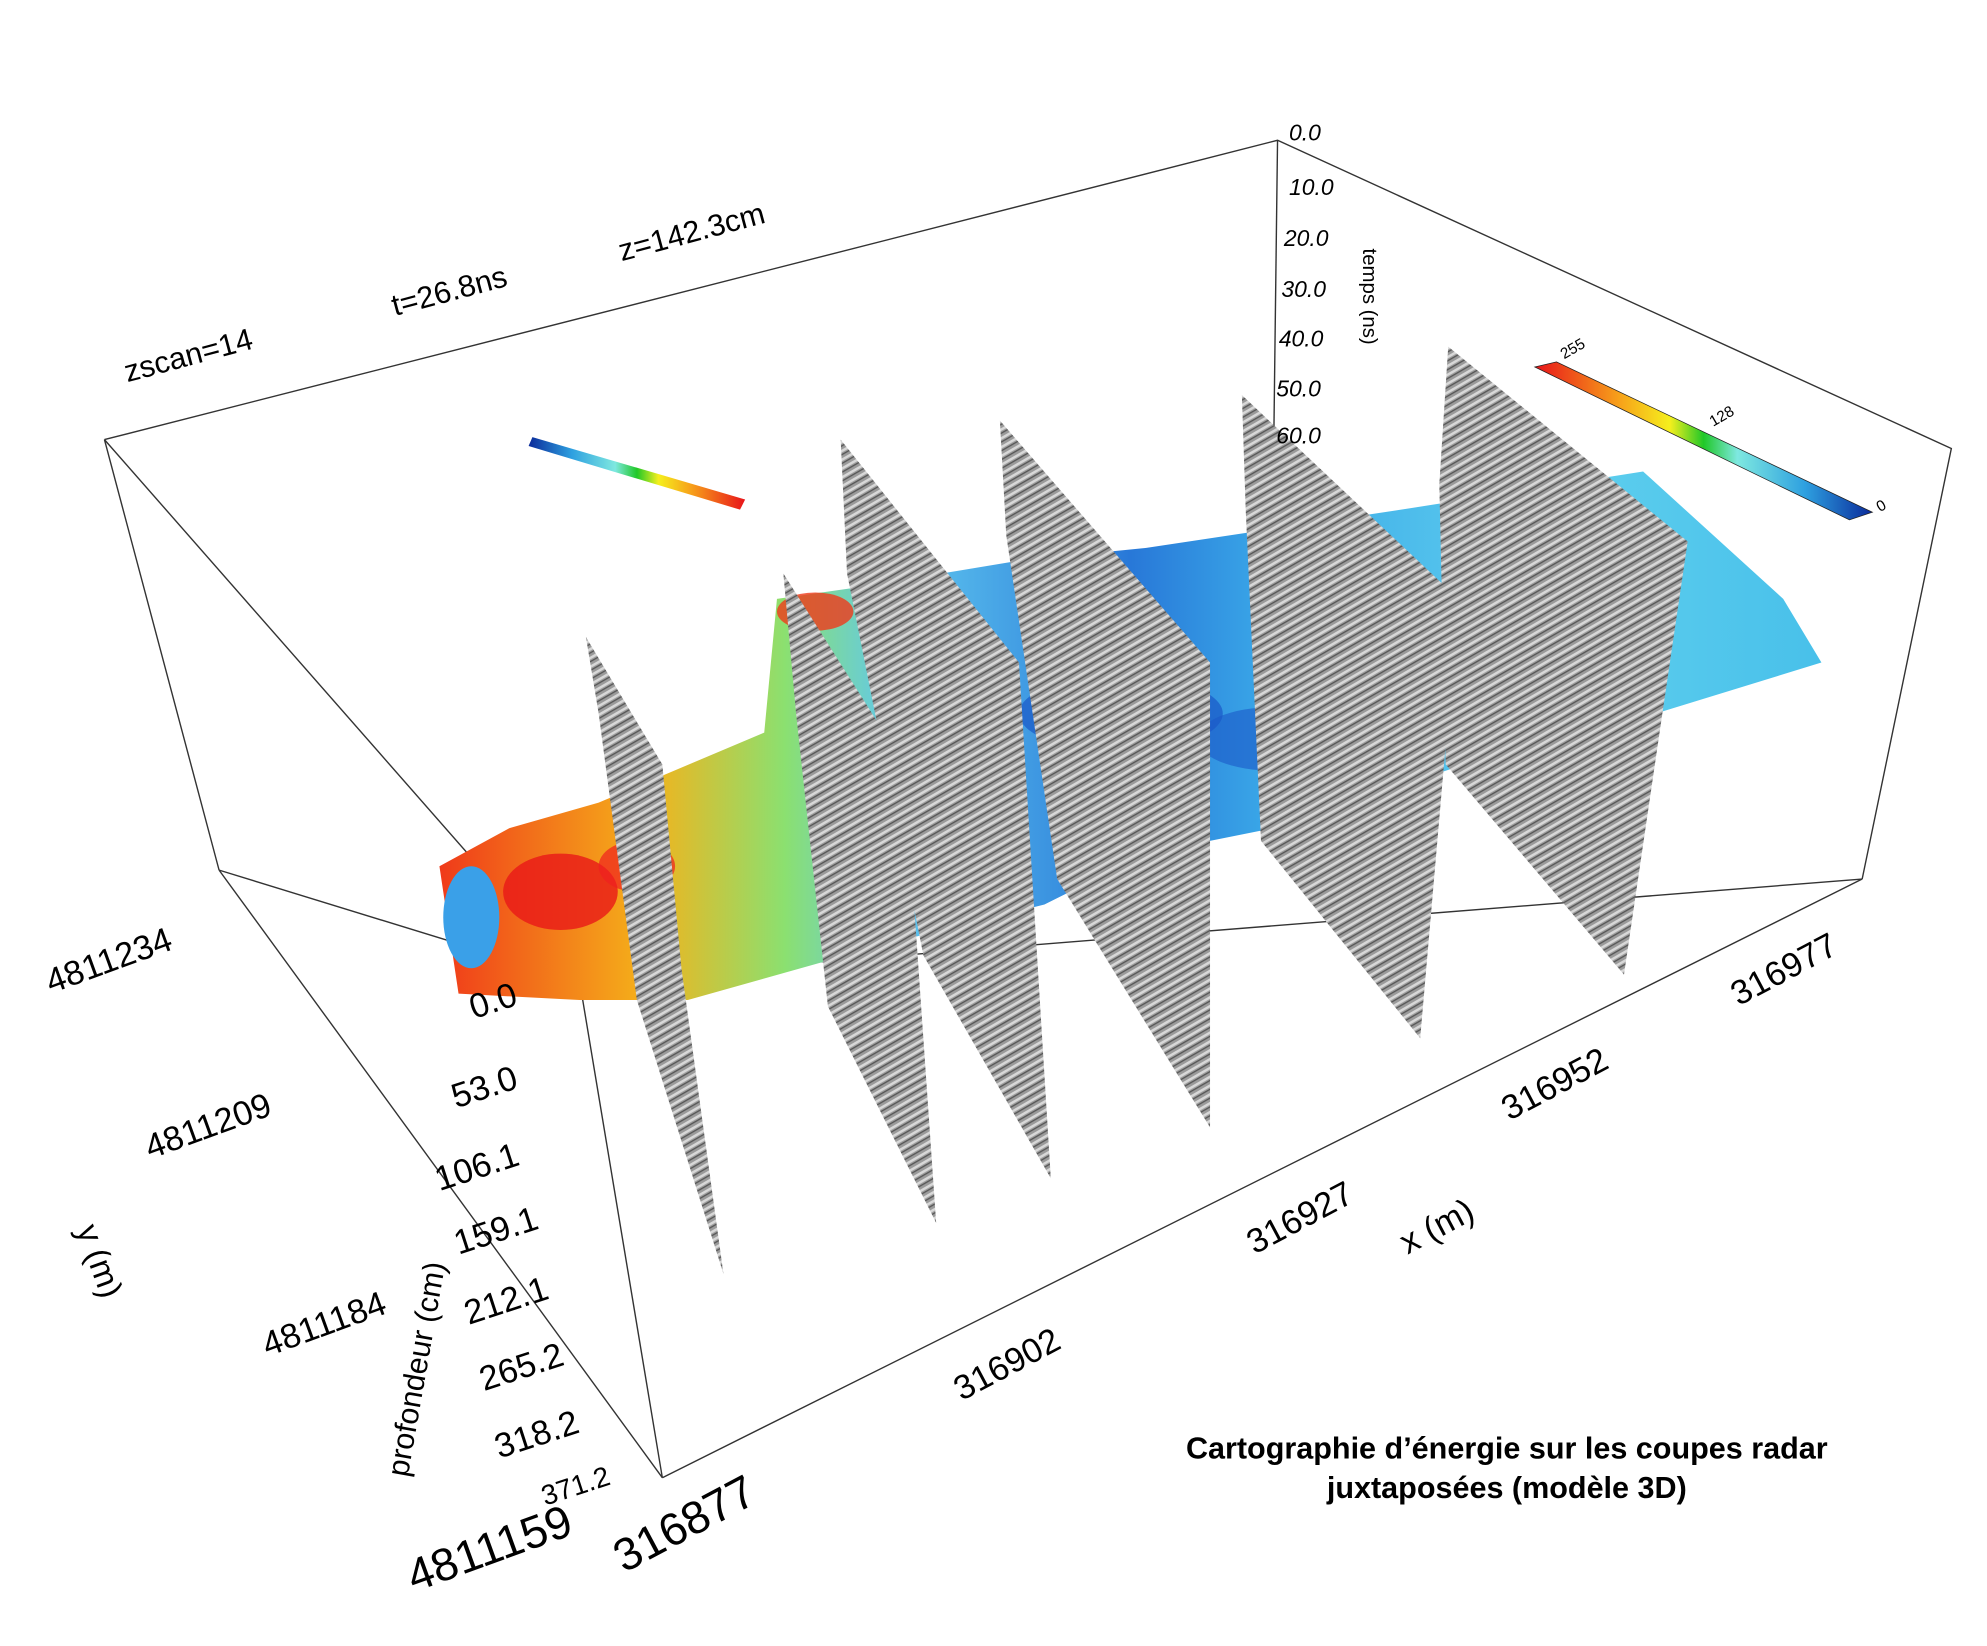 The height and width of the screenshot is (1646, 1987). Describe the element at coordinates (1300, 1217) in the screenshot. I see `x-tick: 316927` at that location.